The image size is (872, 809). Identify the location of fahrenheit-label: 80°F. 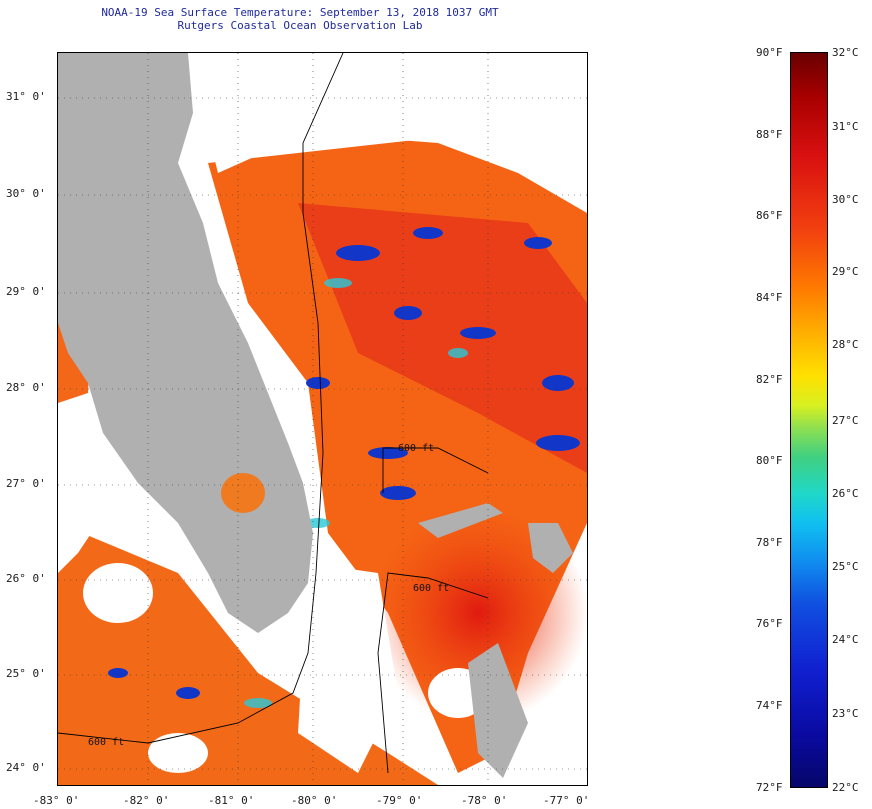
(769, 460).